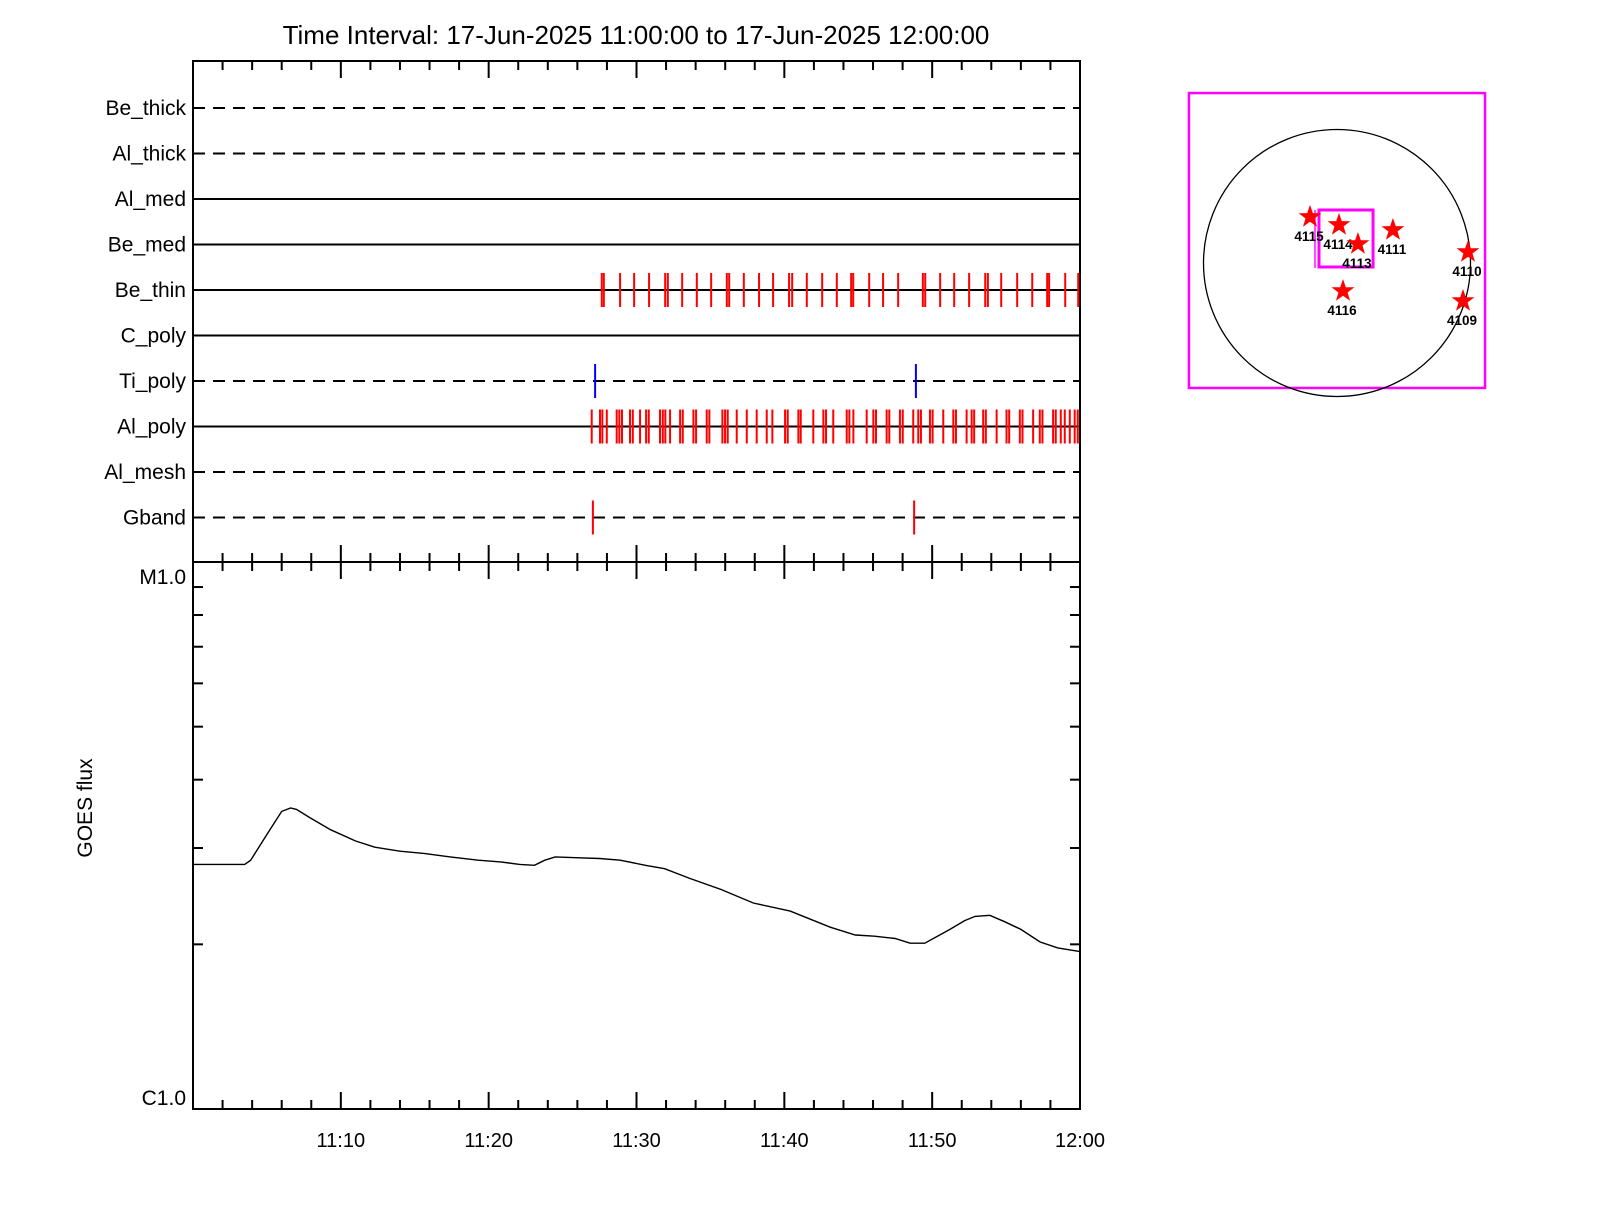  I want to click on active-region-label: 4111, so click(1392, 249).